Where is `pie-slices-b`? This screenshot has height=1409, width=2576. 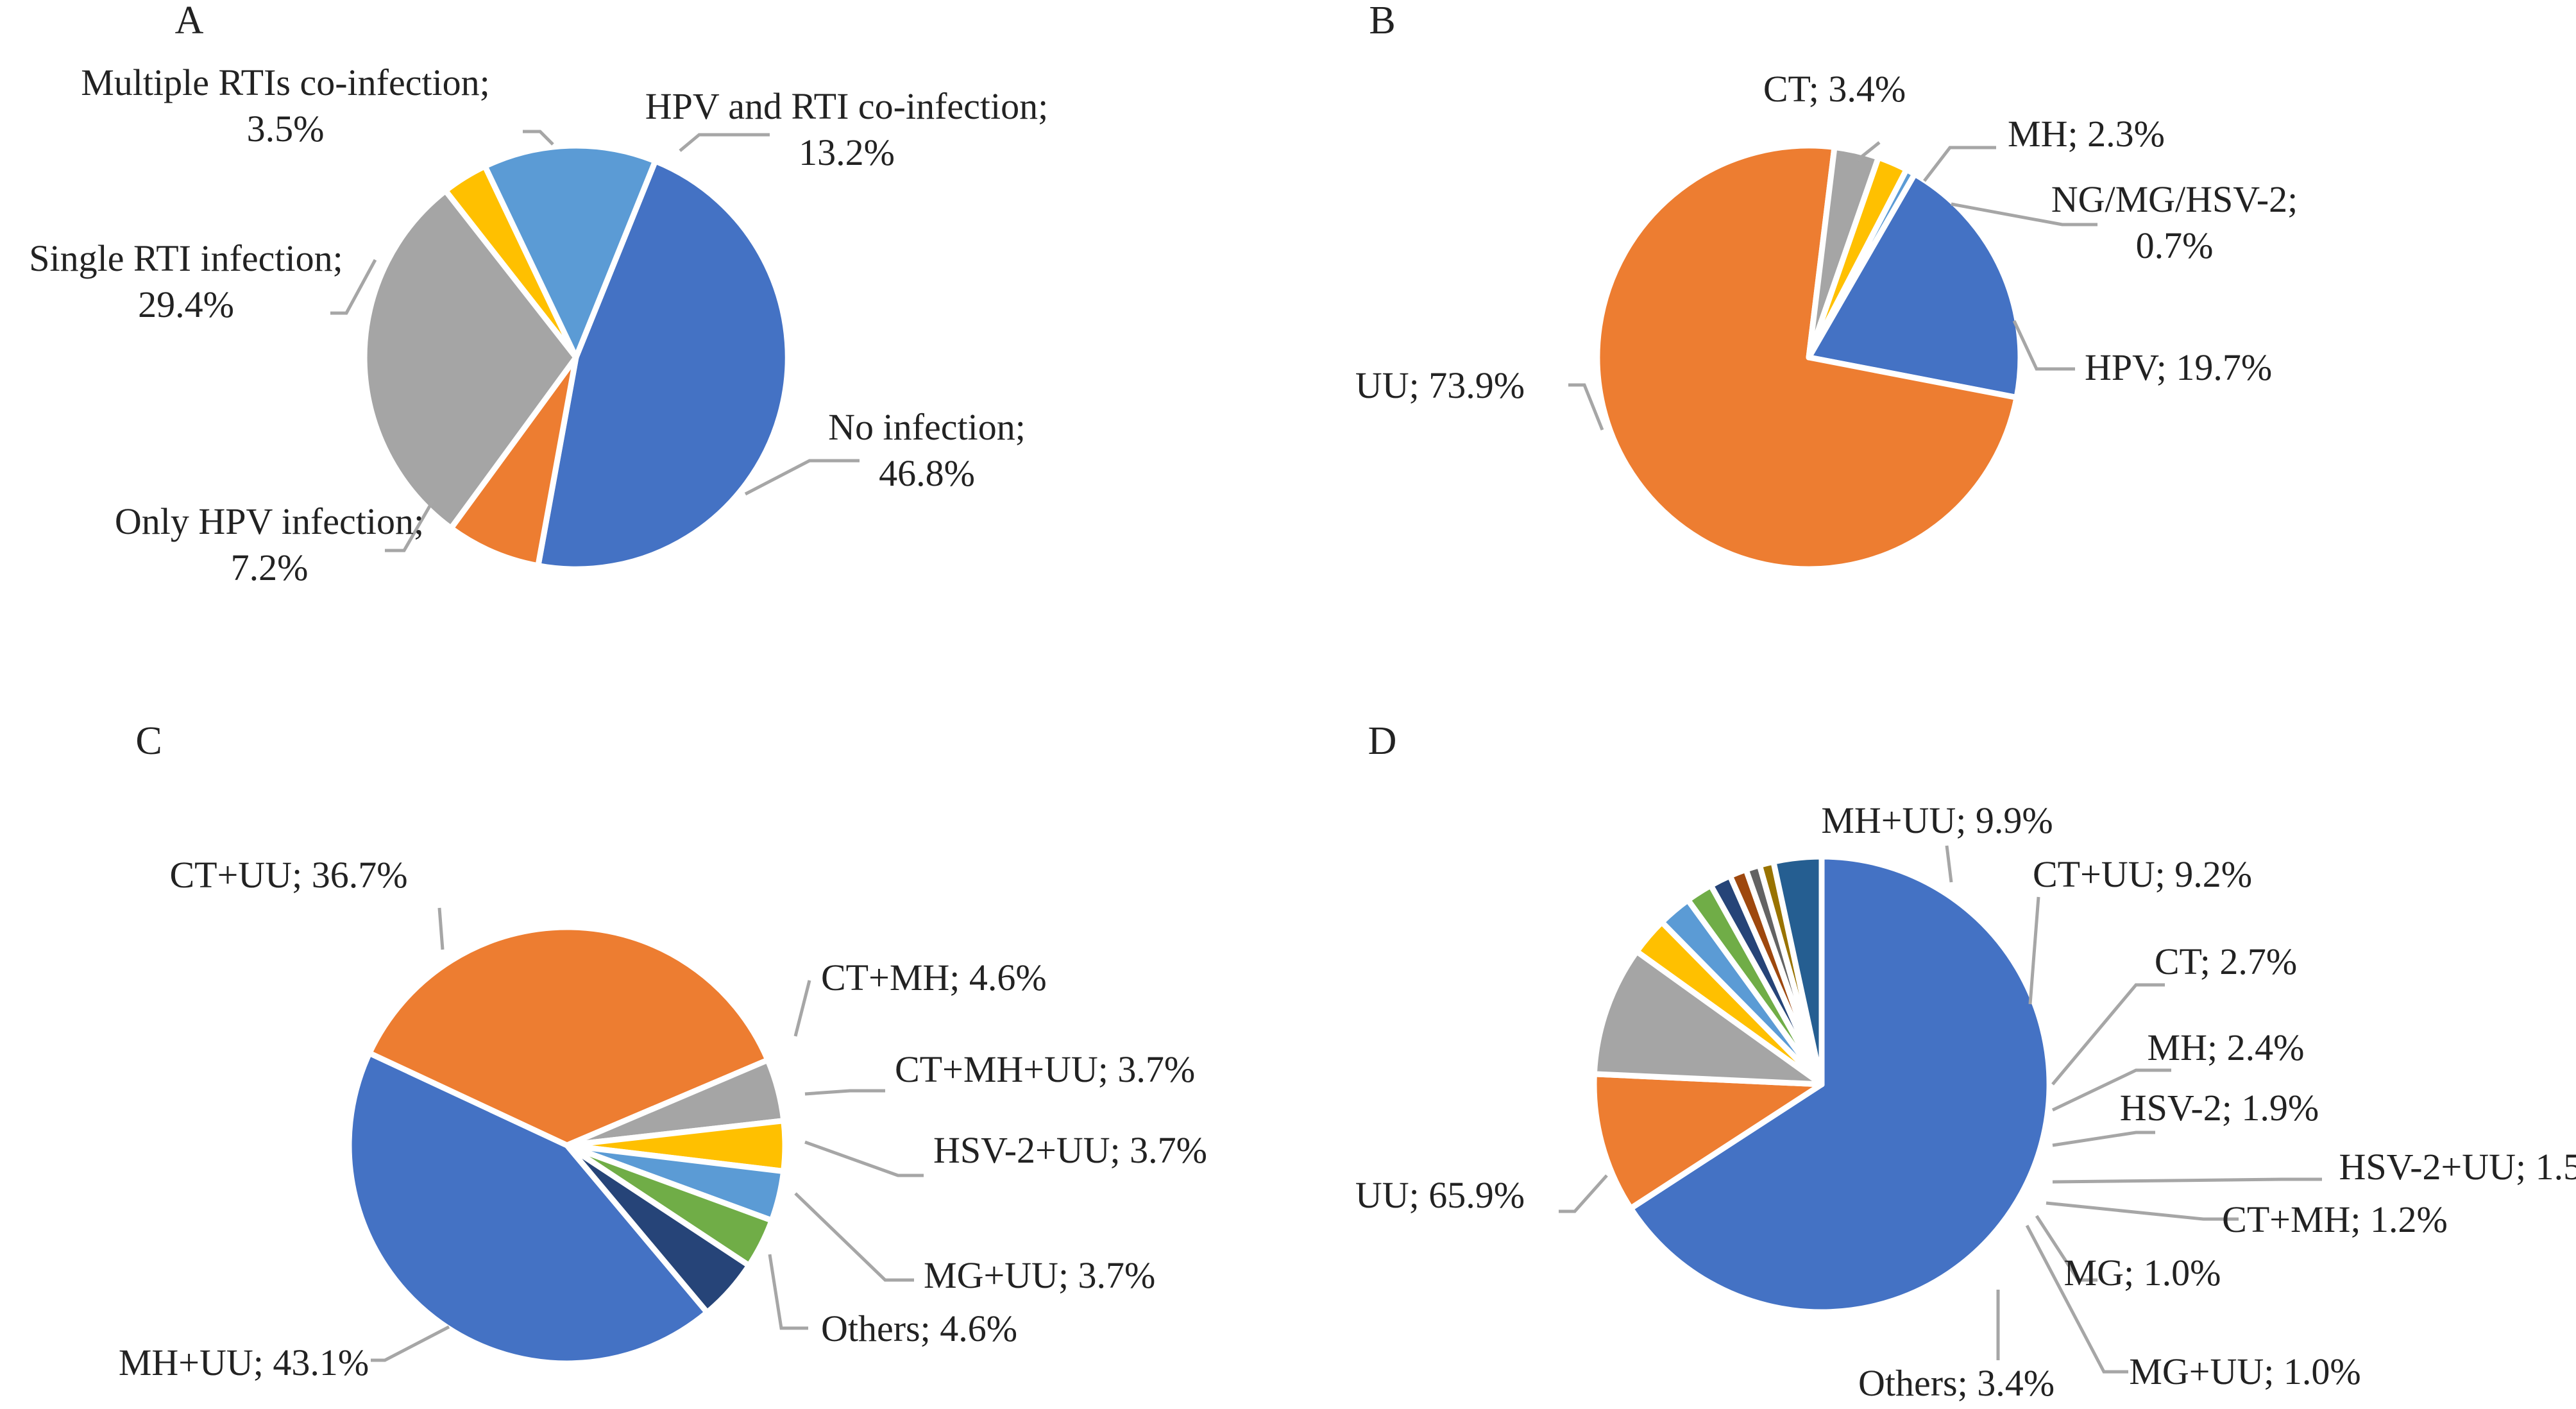
pie-slices-b is located at coordinates (1809, 357).